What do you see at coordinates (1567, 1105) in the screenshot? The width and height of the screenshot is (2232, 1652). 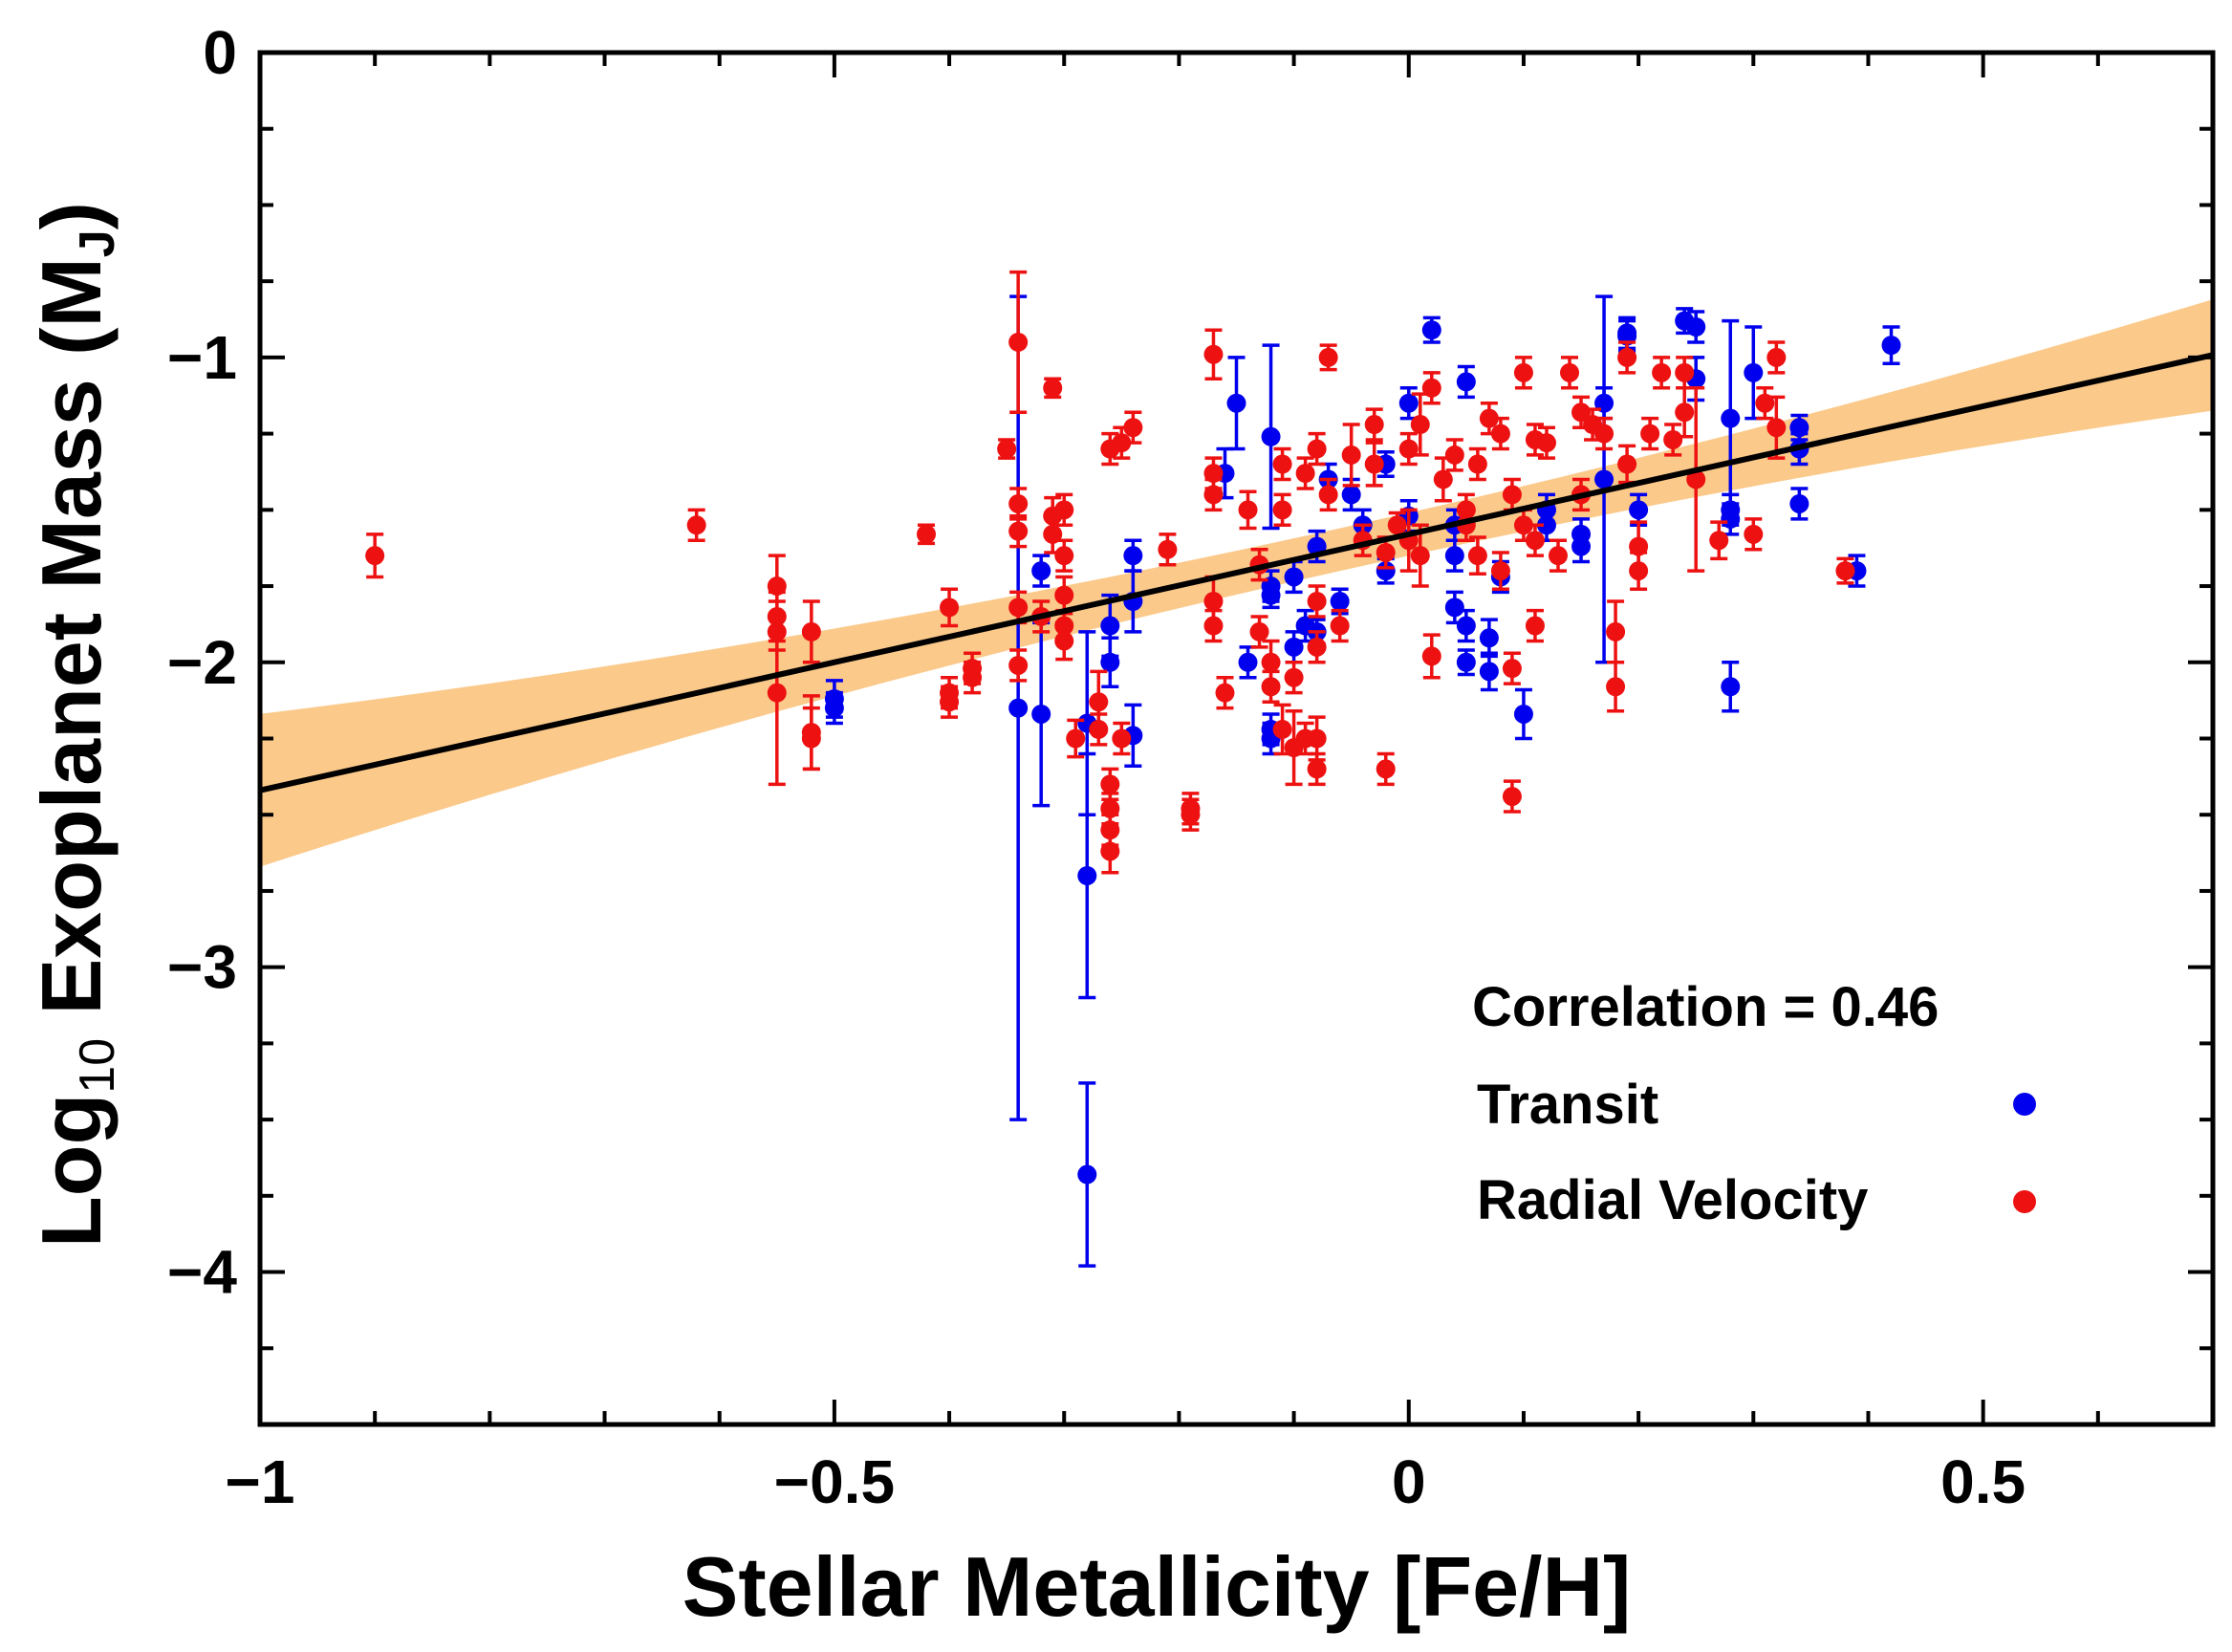 I see `legend-label-transit: Transit` at bounding box center [1567, 1105].